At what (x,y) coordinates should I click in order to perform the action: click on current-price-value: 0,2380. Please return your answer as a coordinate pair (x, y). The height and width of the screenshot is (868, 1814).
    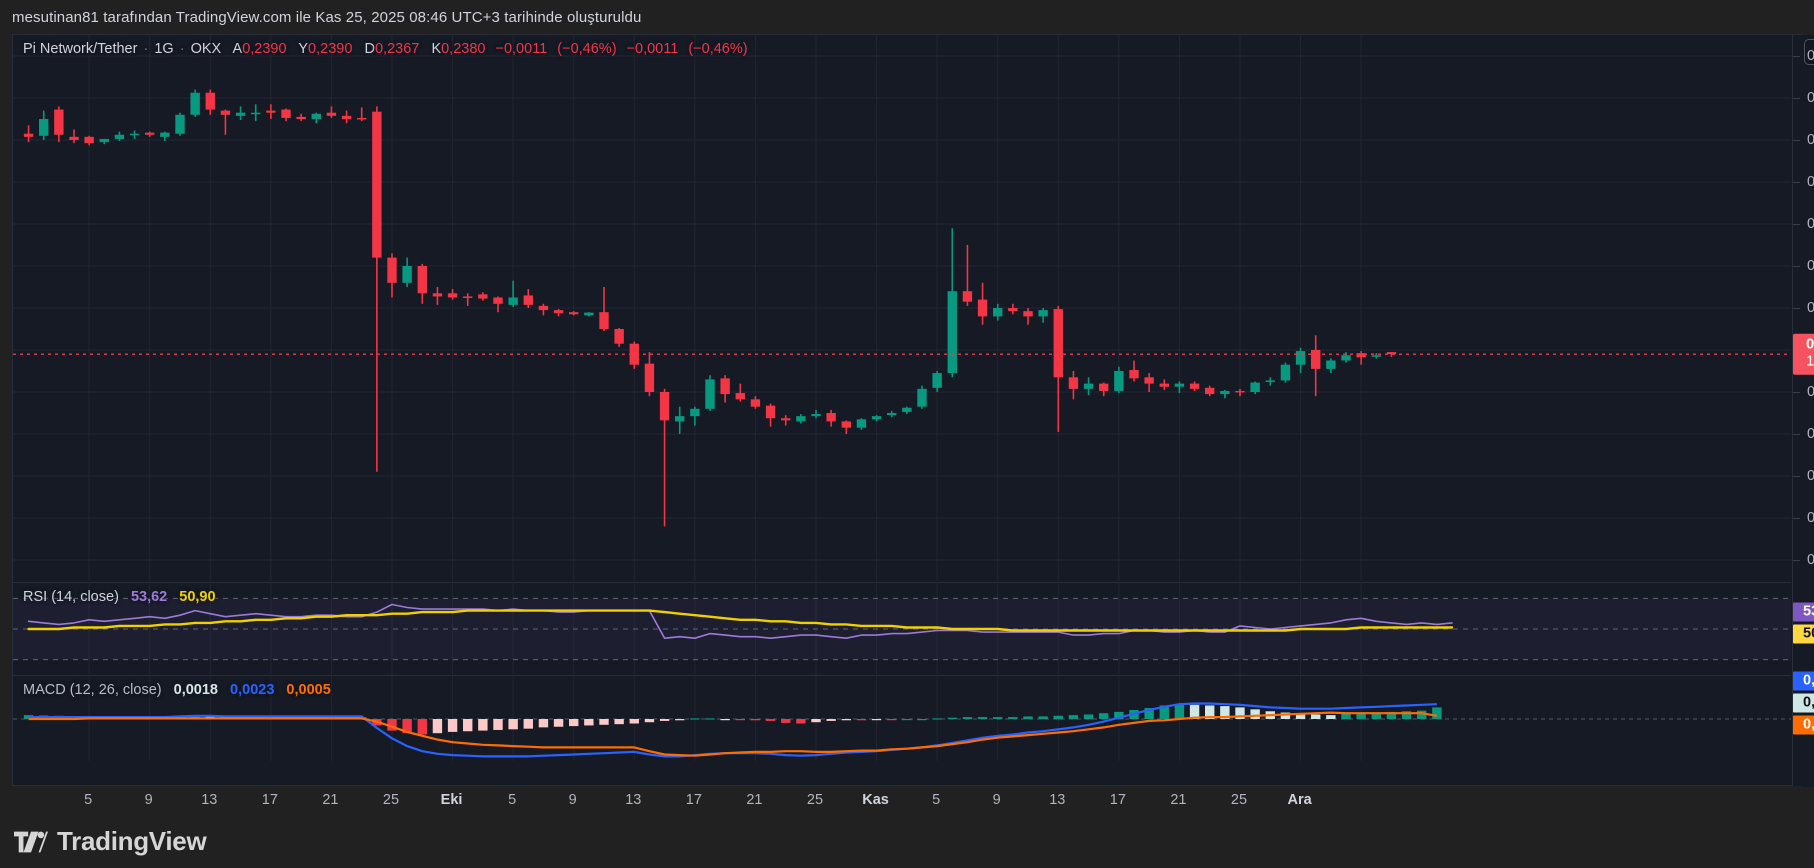
    Looking at the image, I should click on (1810, 344).